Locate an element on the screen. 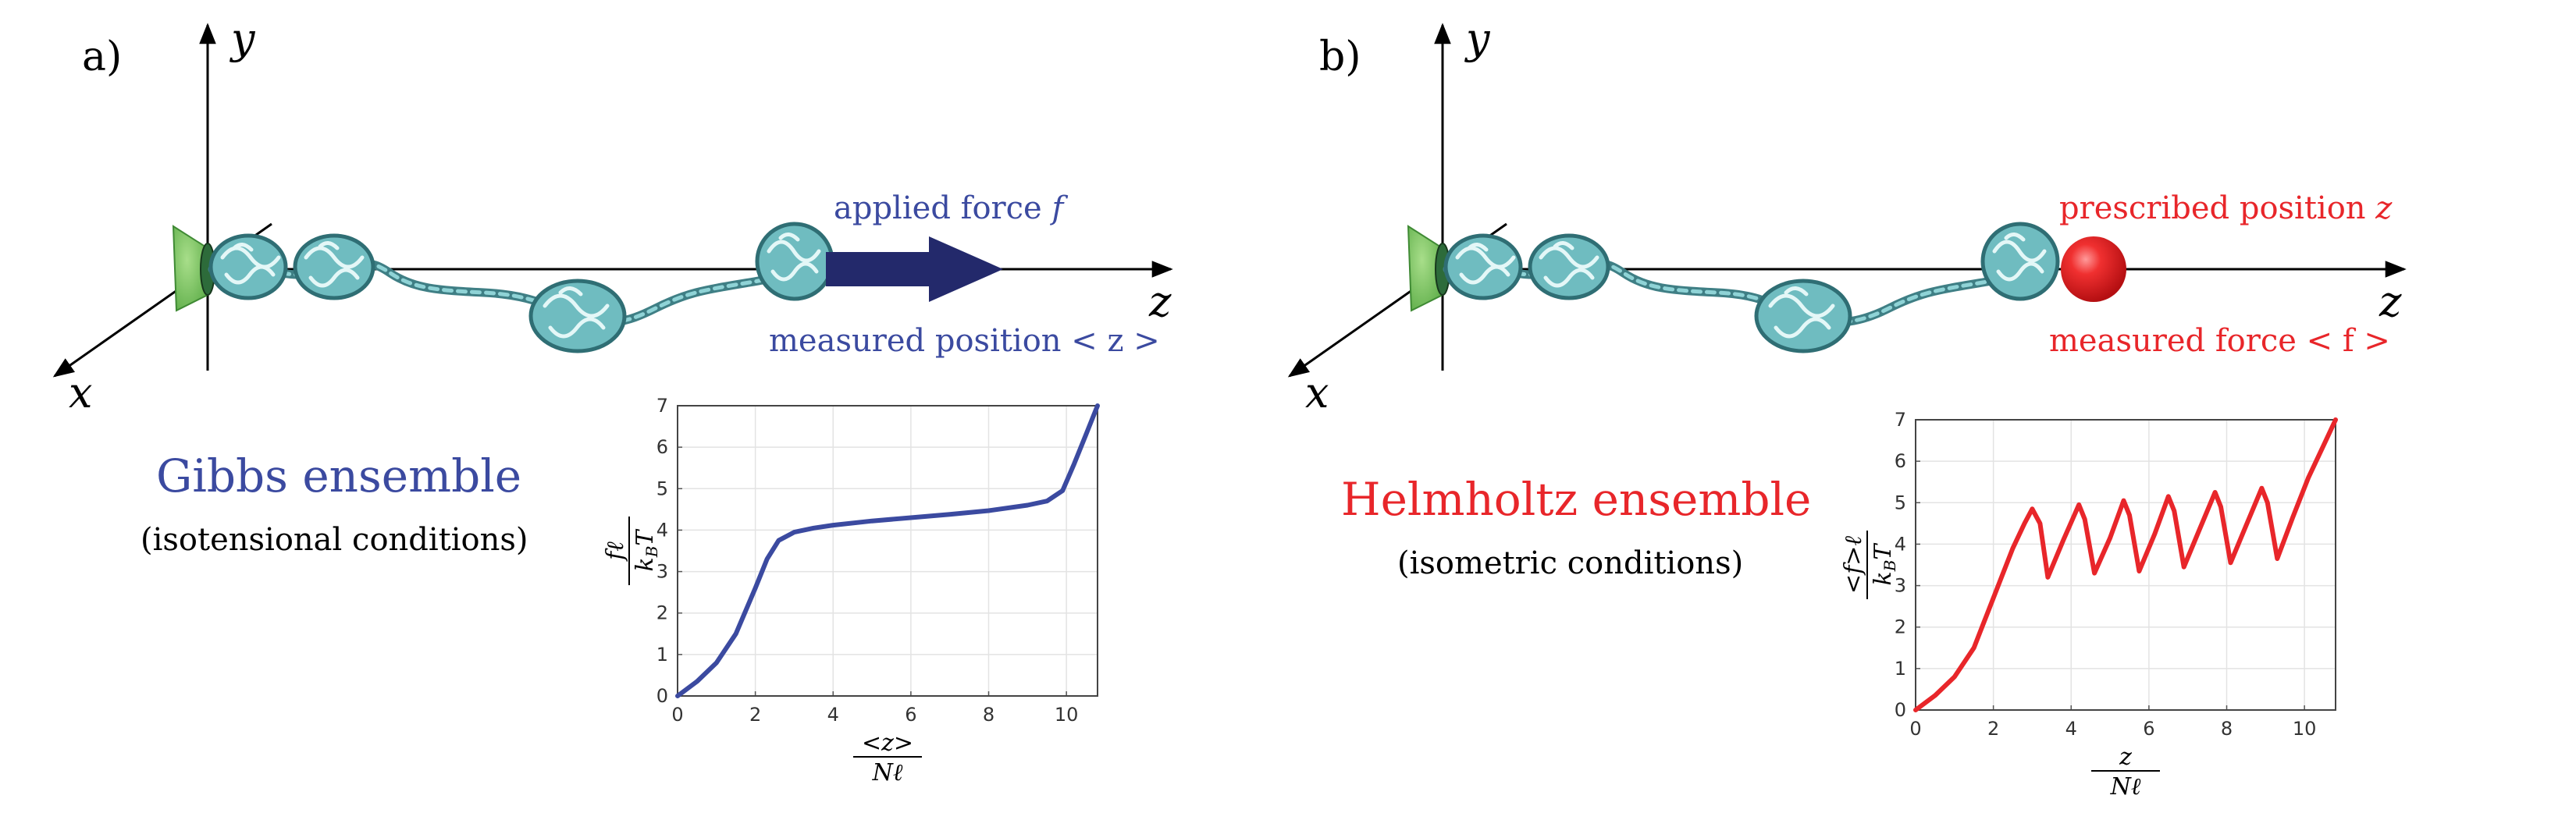 The width and height of the screenshot is (2576, 813). chart-b-y-tick-label: 7 is located at coordinates (1900, 420).